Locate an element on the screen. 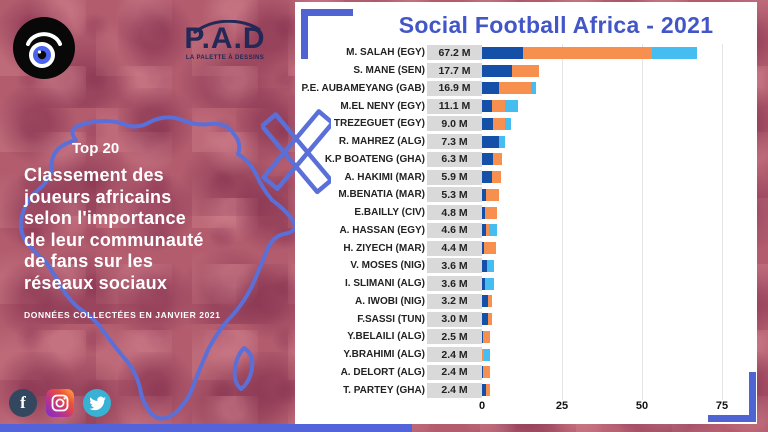 This screenshot has height=432, width=768. player-row: TREZEGUET (EGY) 9.0 M is located at coordinates (522, 124).